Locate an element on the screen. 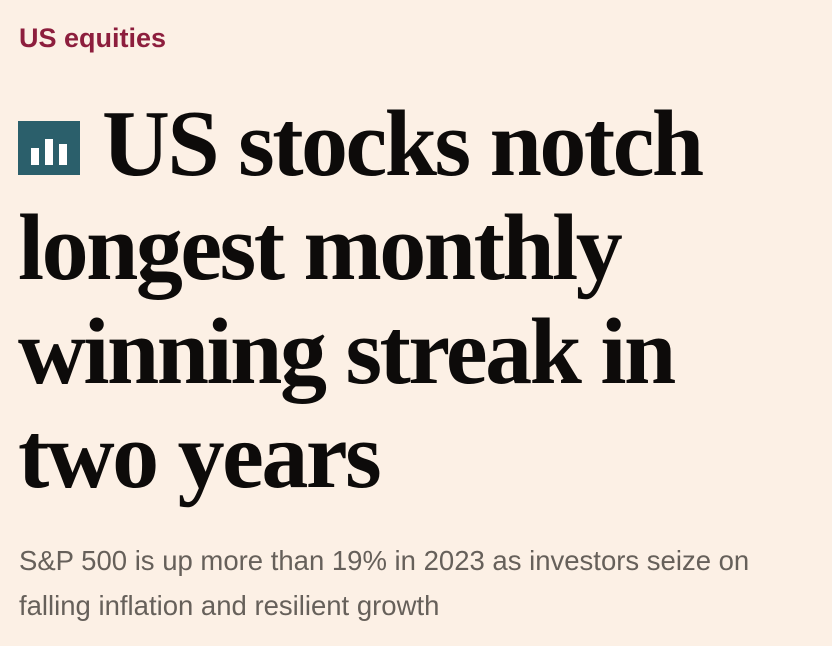  bar-chart-icon is located at coordinates (49, 148).